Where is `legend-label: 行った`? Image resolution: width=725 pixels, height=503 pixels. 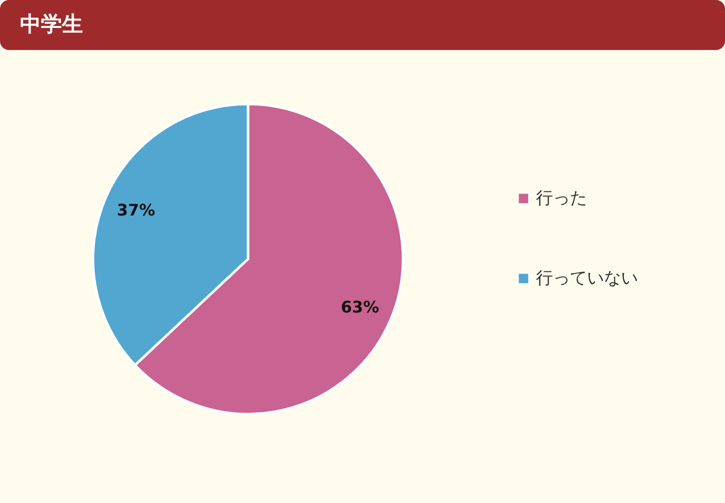
legend-label: 行った is located at coordinates (561, 198).